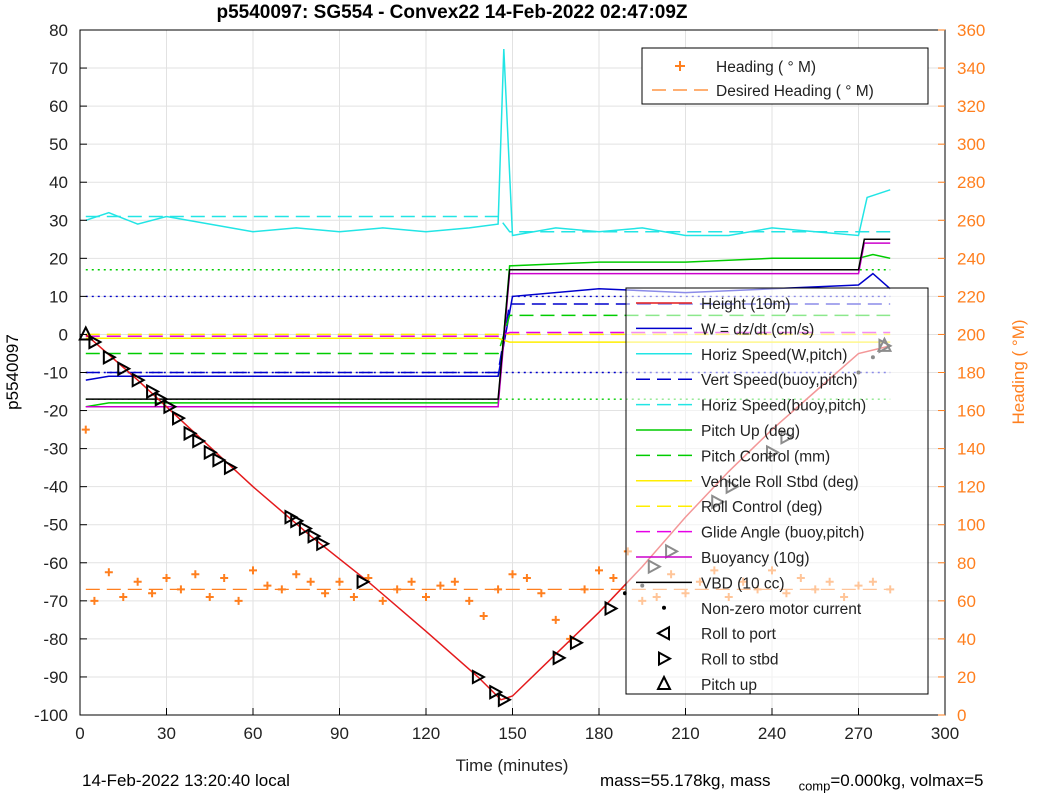 The image size is (1055, 801). What do you see at coordinates (971, 411) in the screenshot?
I see `y-right-tick-label: 160` at bounding box center [971, 411].